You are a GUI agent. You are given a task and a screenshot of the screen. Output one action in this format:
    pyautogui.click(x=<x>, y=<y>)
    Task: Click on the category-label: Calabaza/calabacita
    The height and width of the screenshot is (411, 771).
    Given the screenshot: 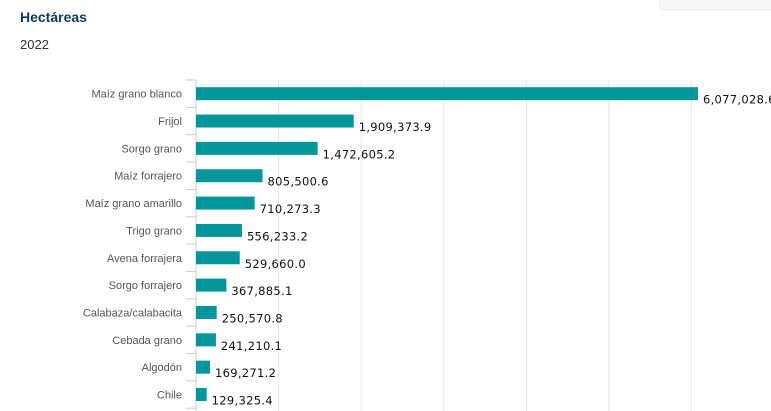 What is the action you would take?
    pyautogui.click(x=133, y=313)
    